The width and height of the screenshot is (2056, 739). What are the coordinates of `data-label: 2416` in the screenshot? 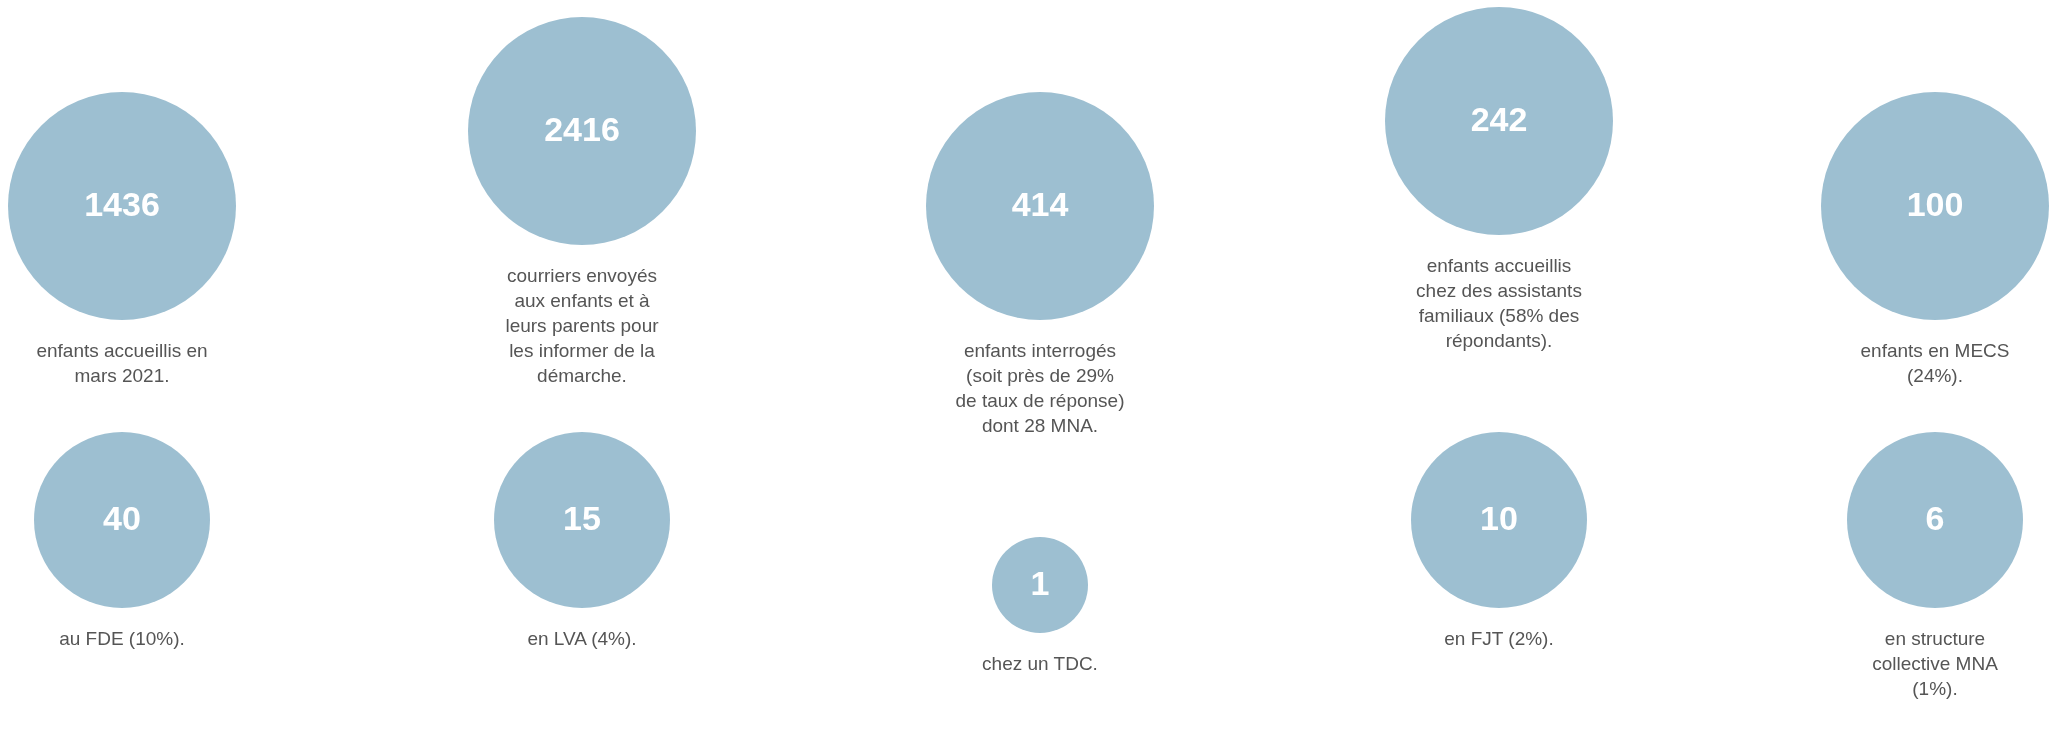 It's located at (582, 129).